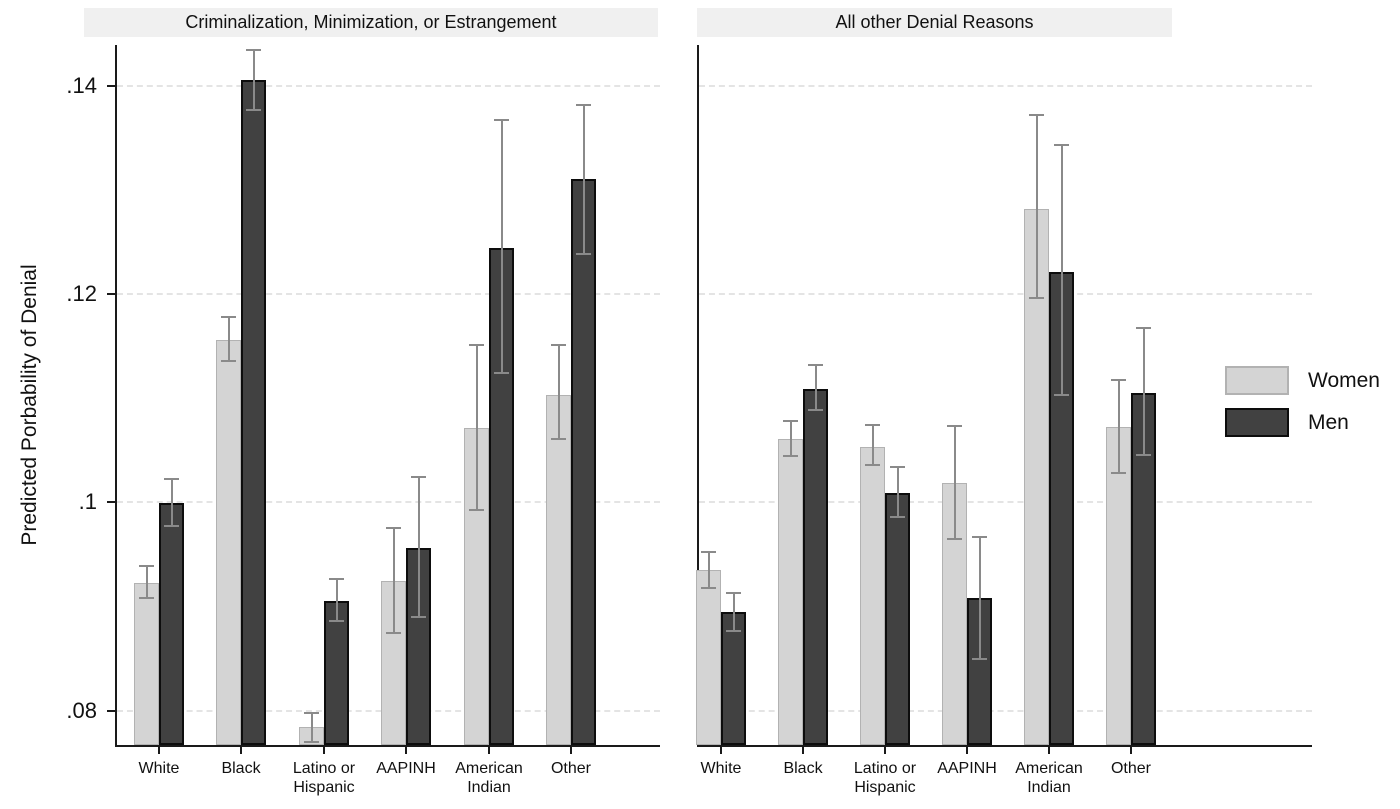 The height and width of the screenshot is (809, 1400). Describe the element at coordinates (967, 750) in the screenshot. I see `x-tick-aapinh` at that location.